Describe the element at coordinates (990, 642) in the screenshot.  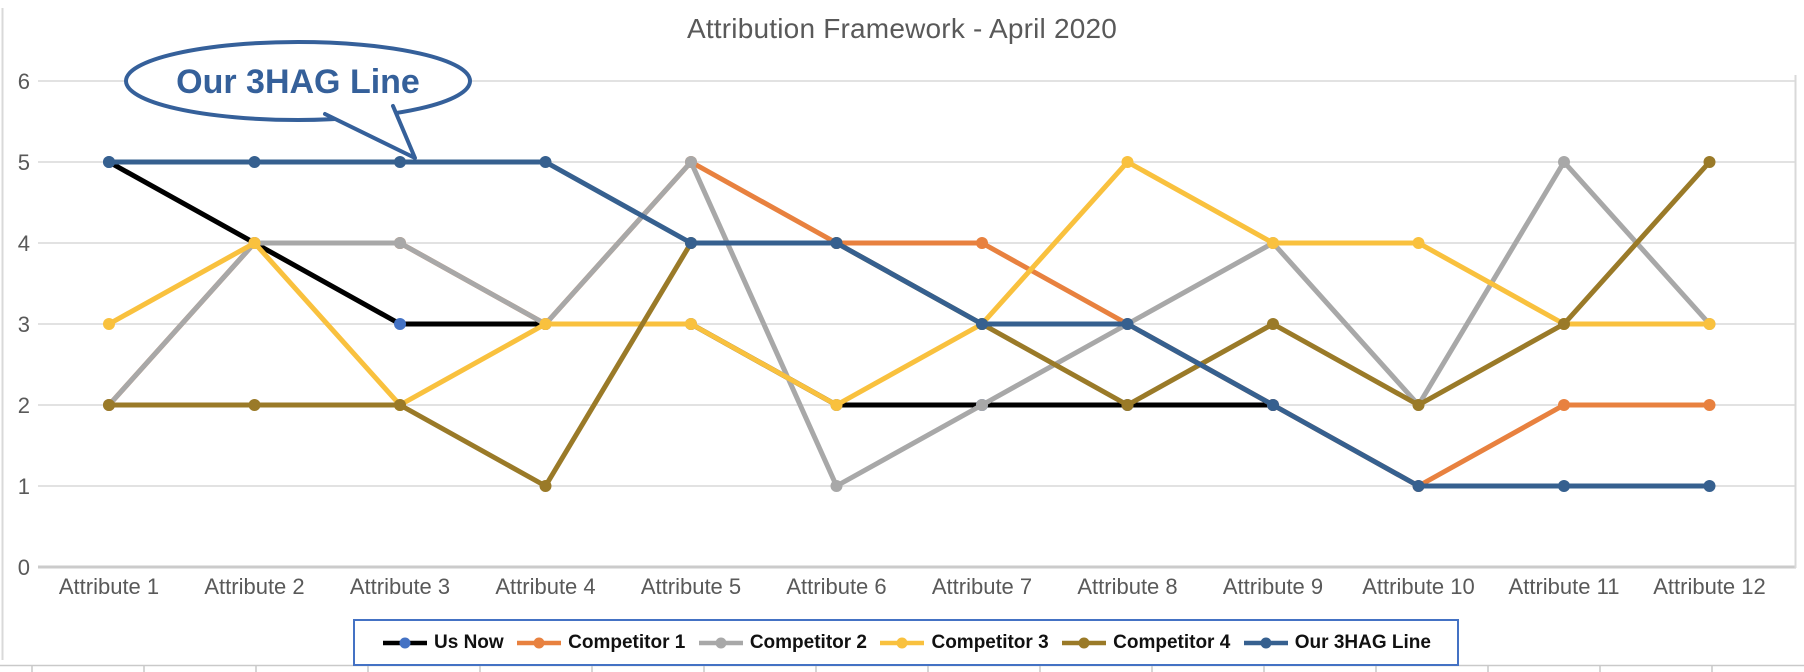
I see `legend-item-label: Competitor 3` at that location.